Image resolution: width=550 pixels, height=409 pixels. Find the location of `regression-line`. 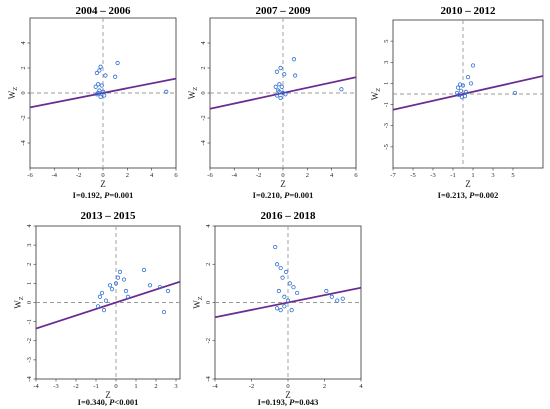

regression-line is located at coordinates (108, 305).